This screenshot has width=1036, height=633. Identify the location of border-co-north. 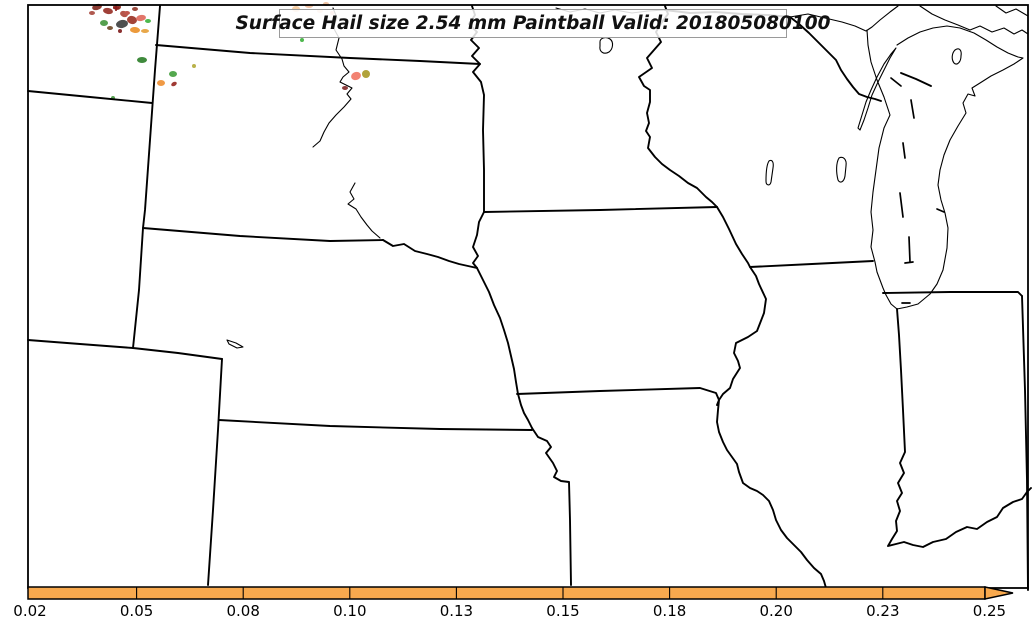
(125, 349).